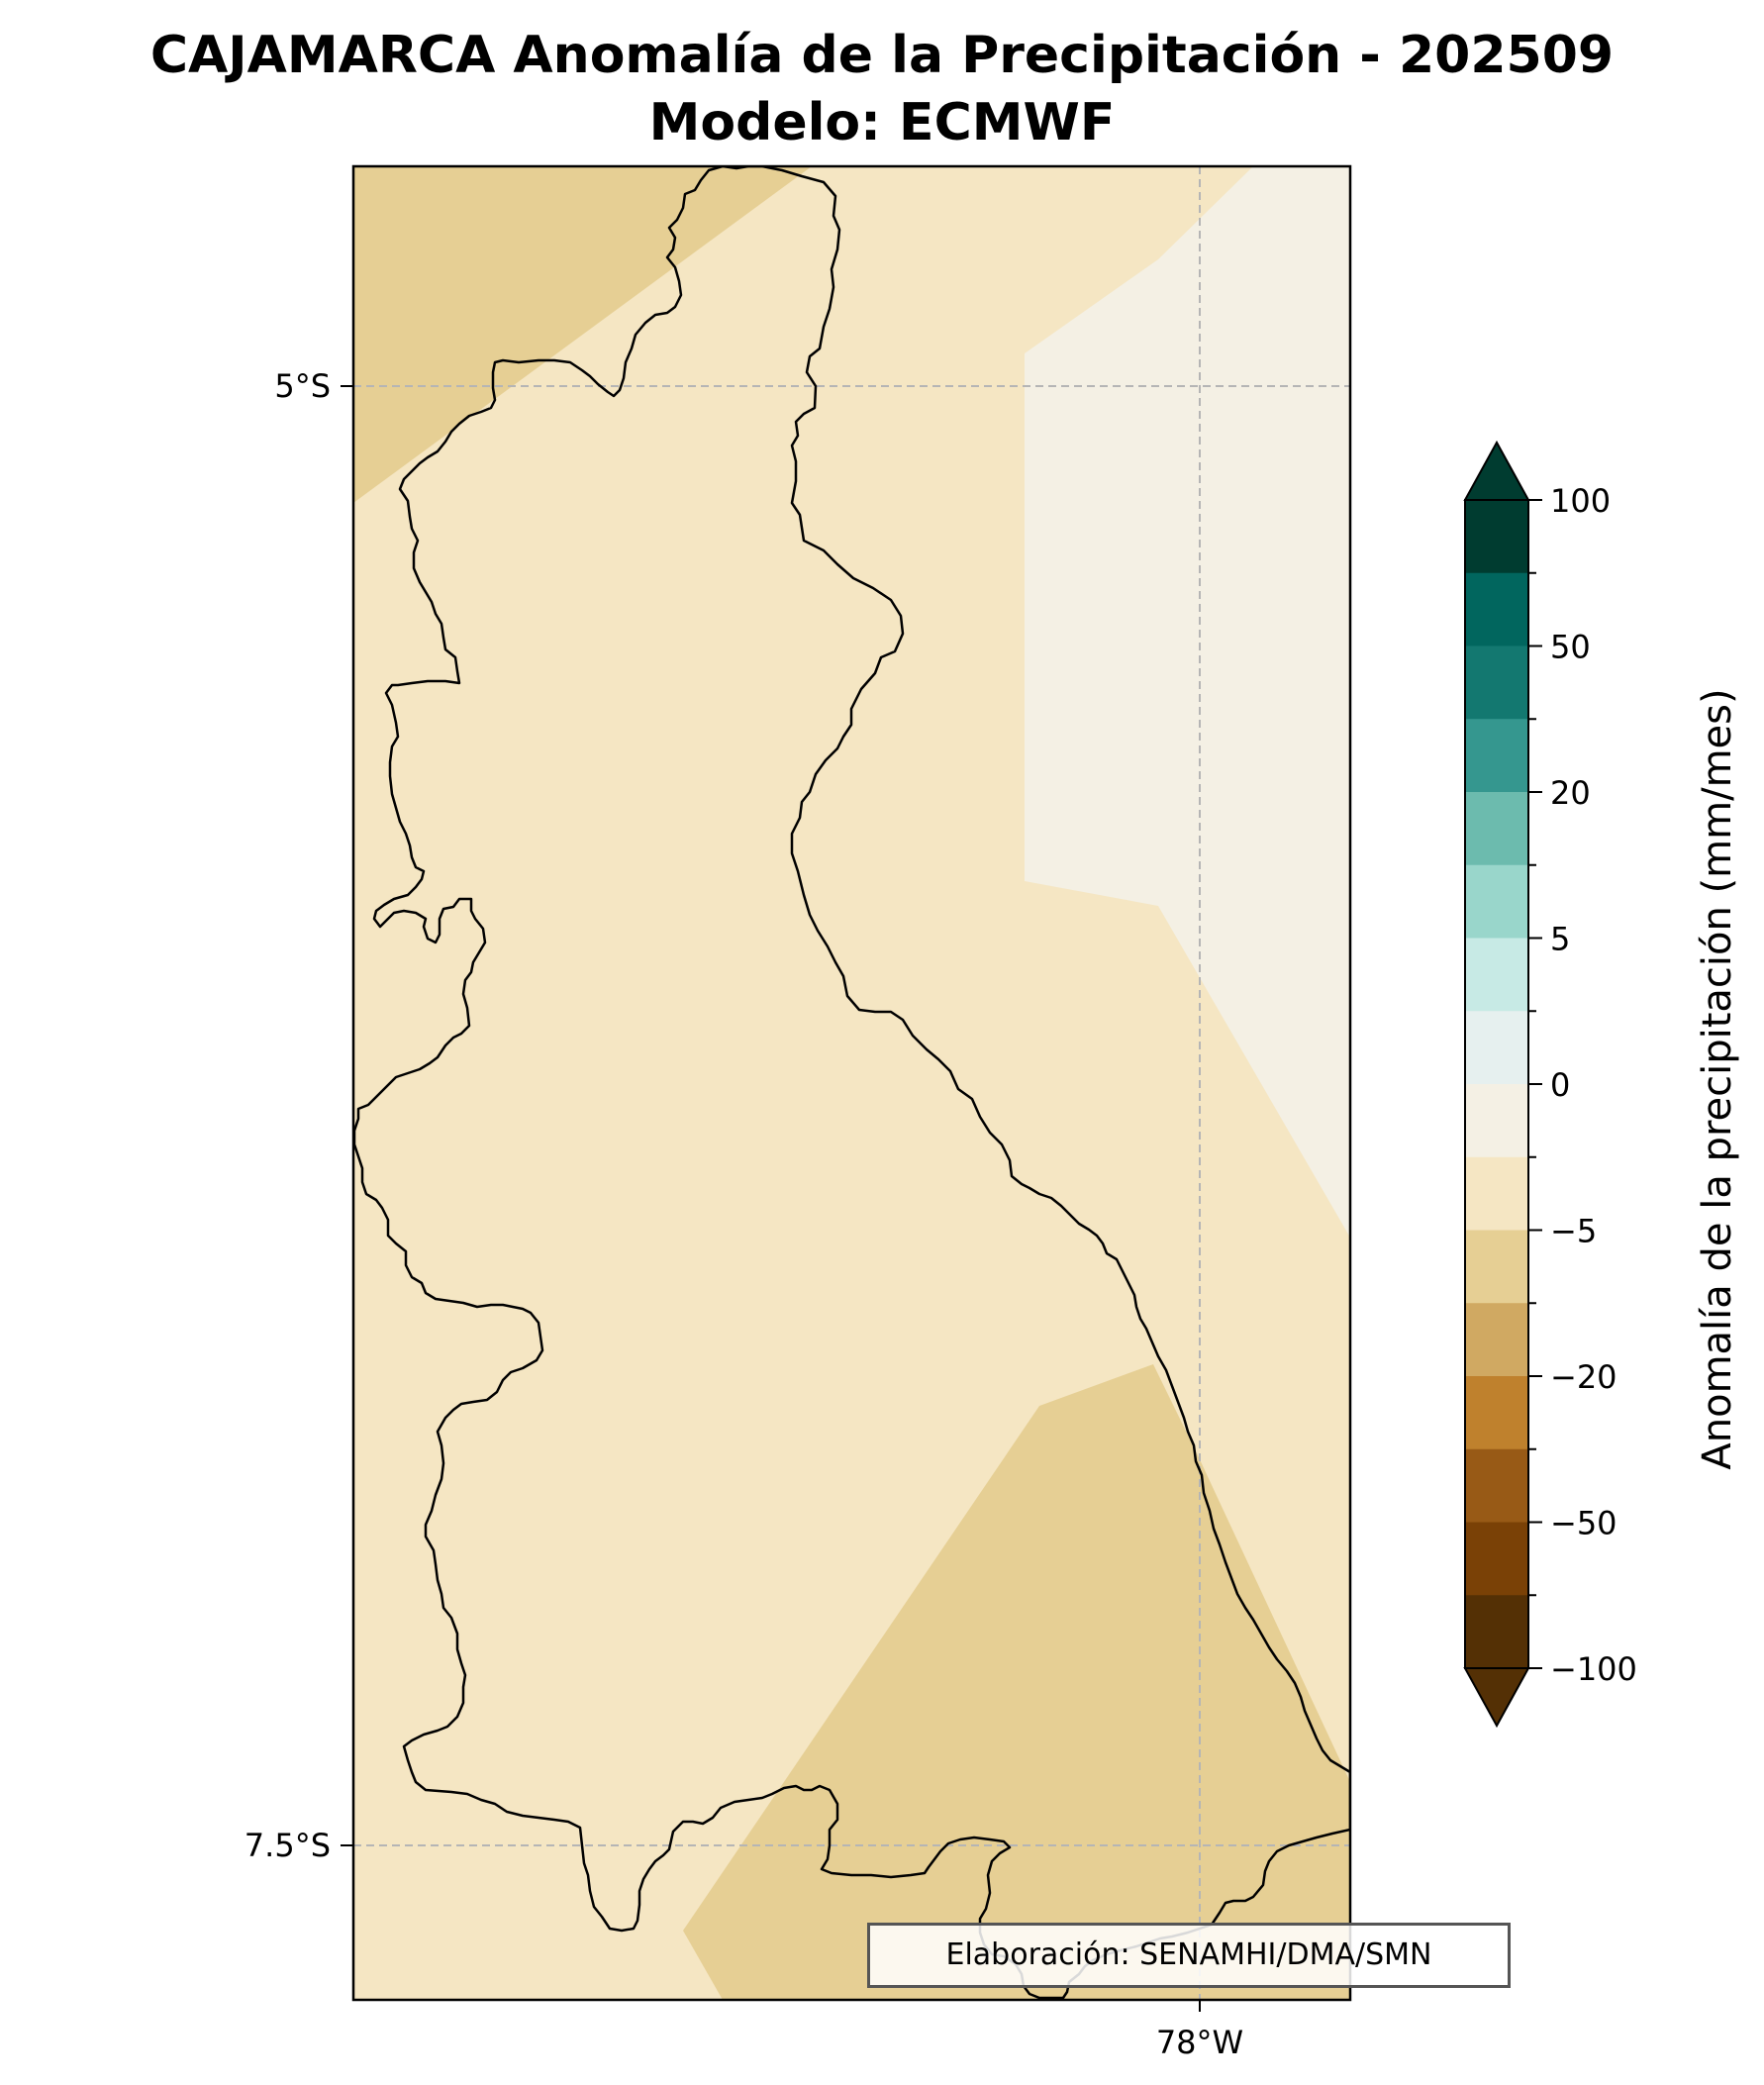 The image size is (1764, 2085). I want to click on colorbar-tick-label: −20, so click(1583, 1377).